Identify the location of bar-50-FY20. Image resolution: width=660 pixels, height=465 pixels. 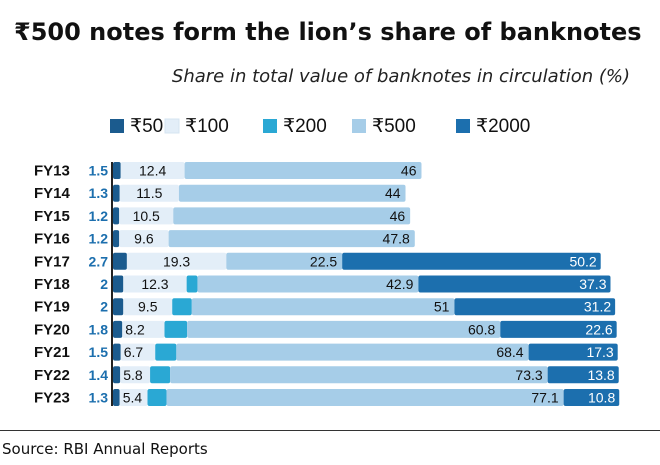
(118, 329).